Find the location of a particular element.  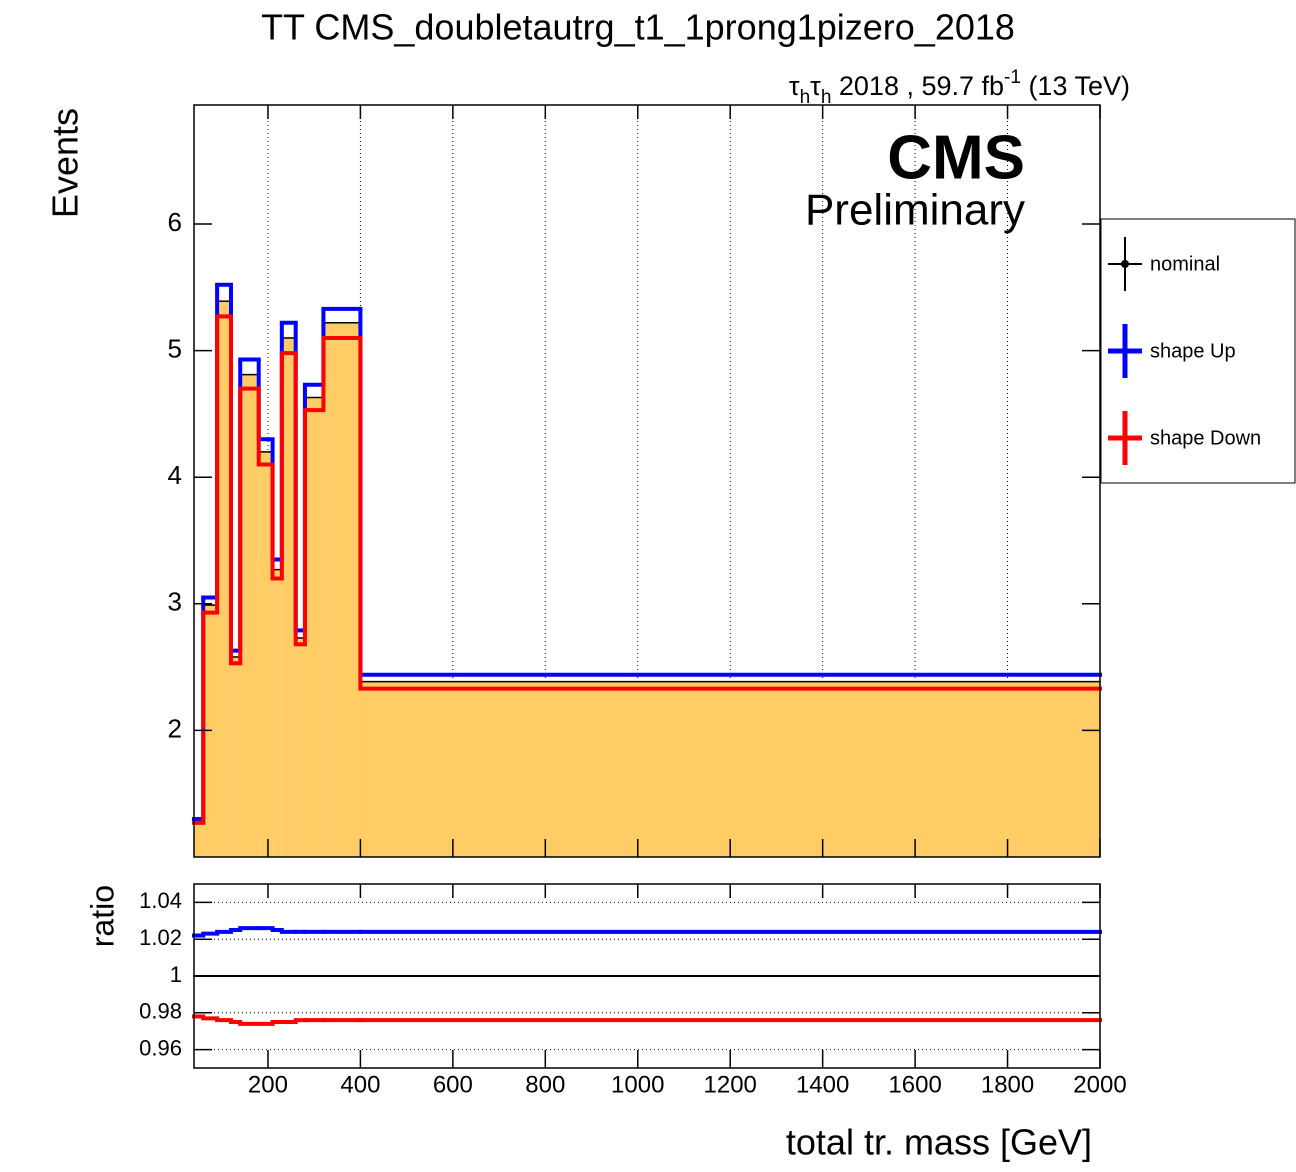

y-tick-label: 1 is located at coordinates (176, 974).